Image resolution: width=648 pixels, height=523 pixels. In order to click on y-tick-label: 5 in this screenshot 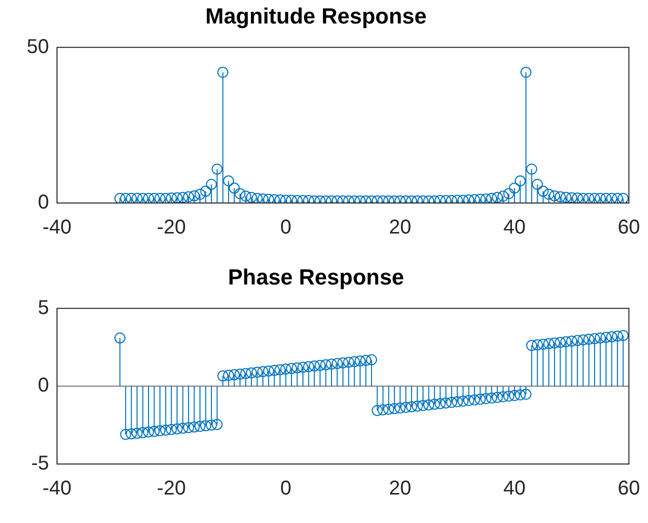, I will do `click(43, 307)`.